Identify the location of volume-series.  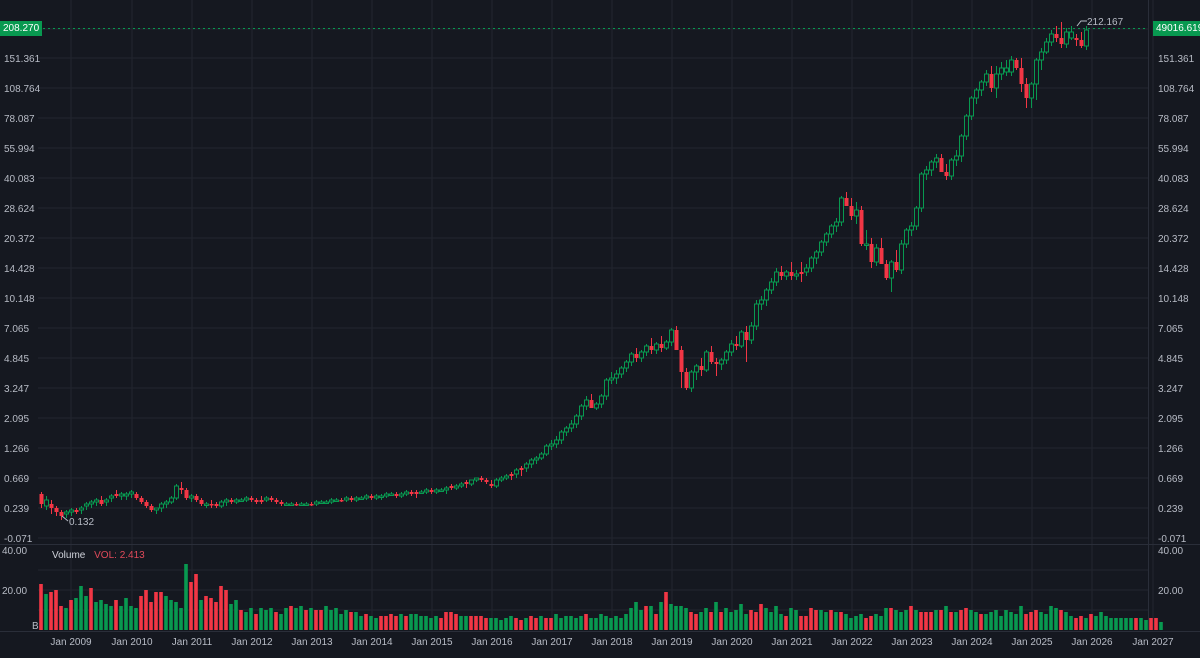
(601, 597).